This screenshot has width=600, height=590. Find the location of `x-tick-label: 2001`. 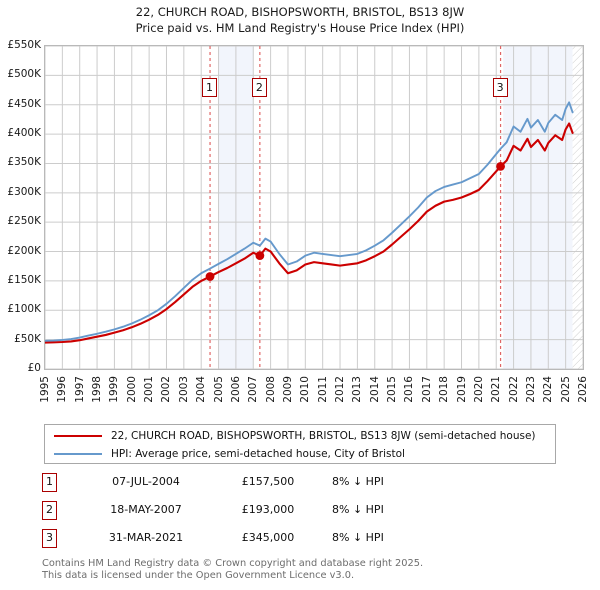

x-tick-label: 2001 is located at coordinates (149, 389).